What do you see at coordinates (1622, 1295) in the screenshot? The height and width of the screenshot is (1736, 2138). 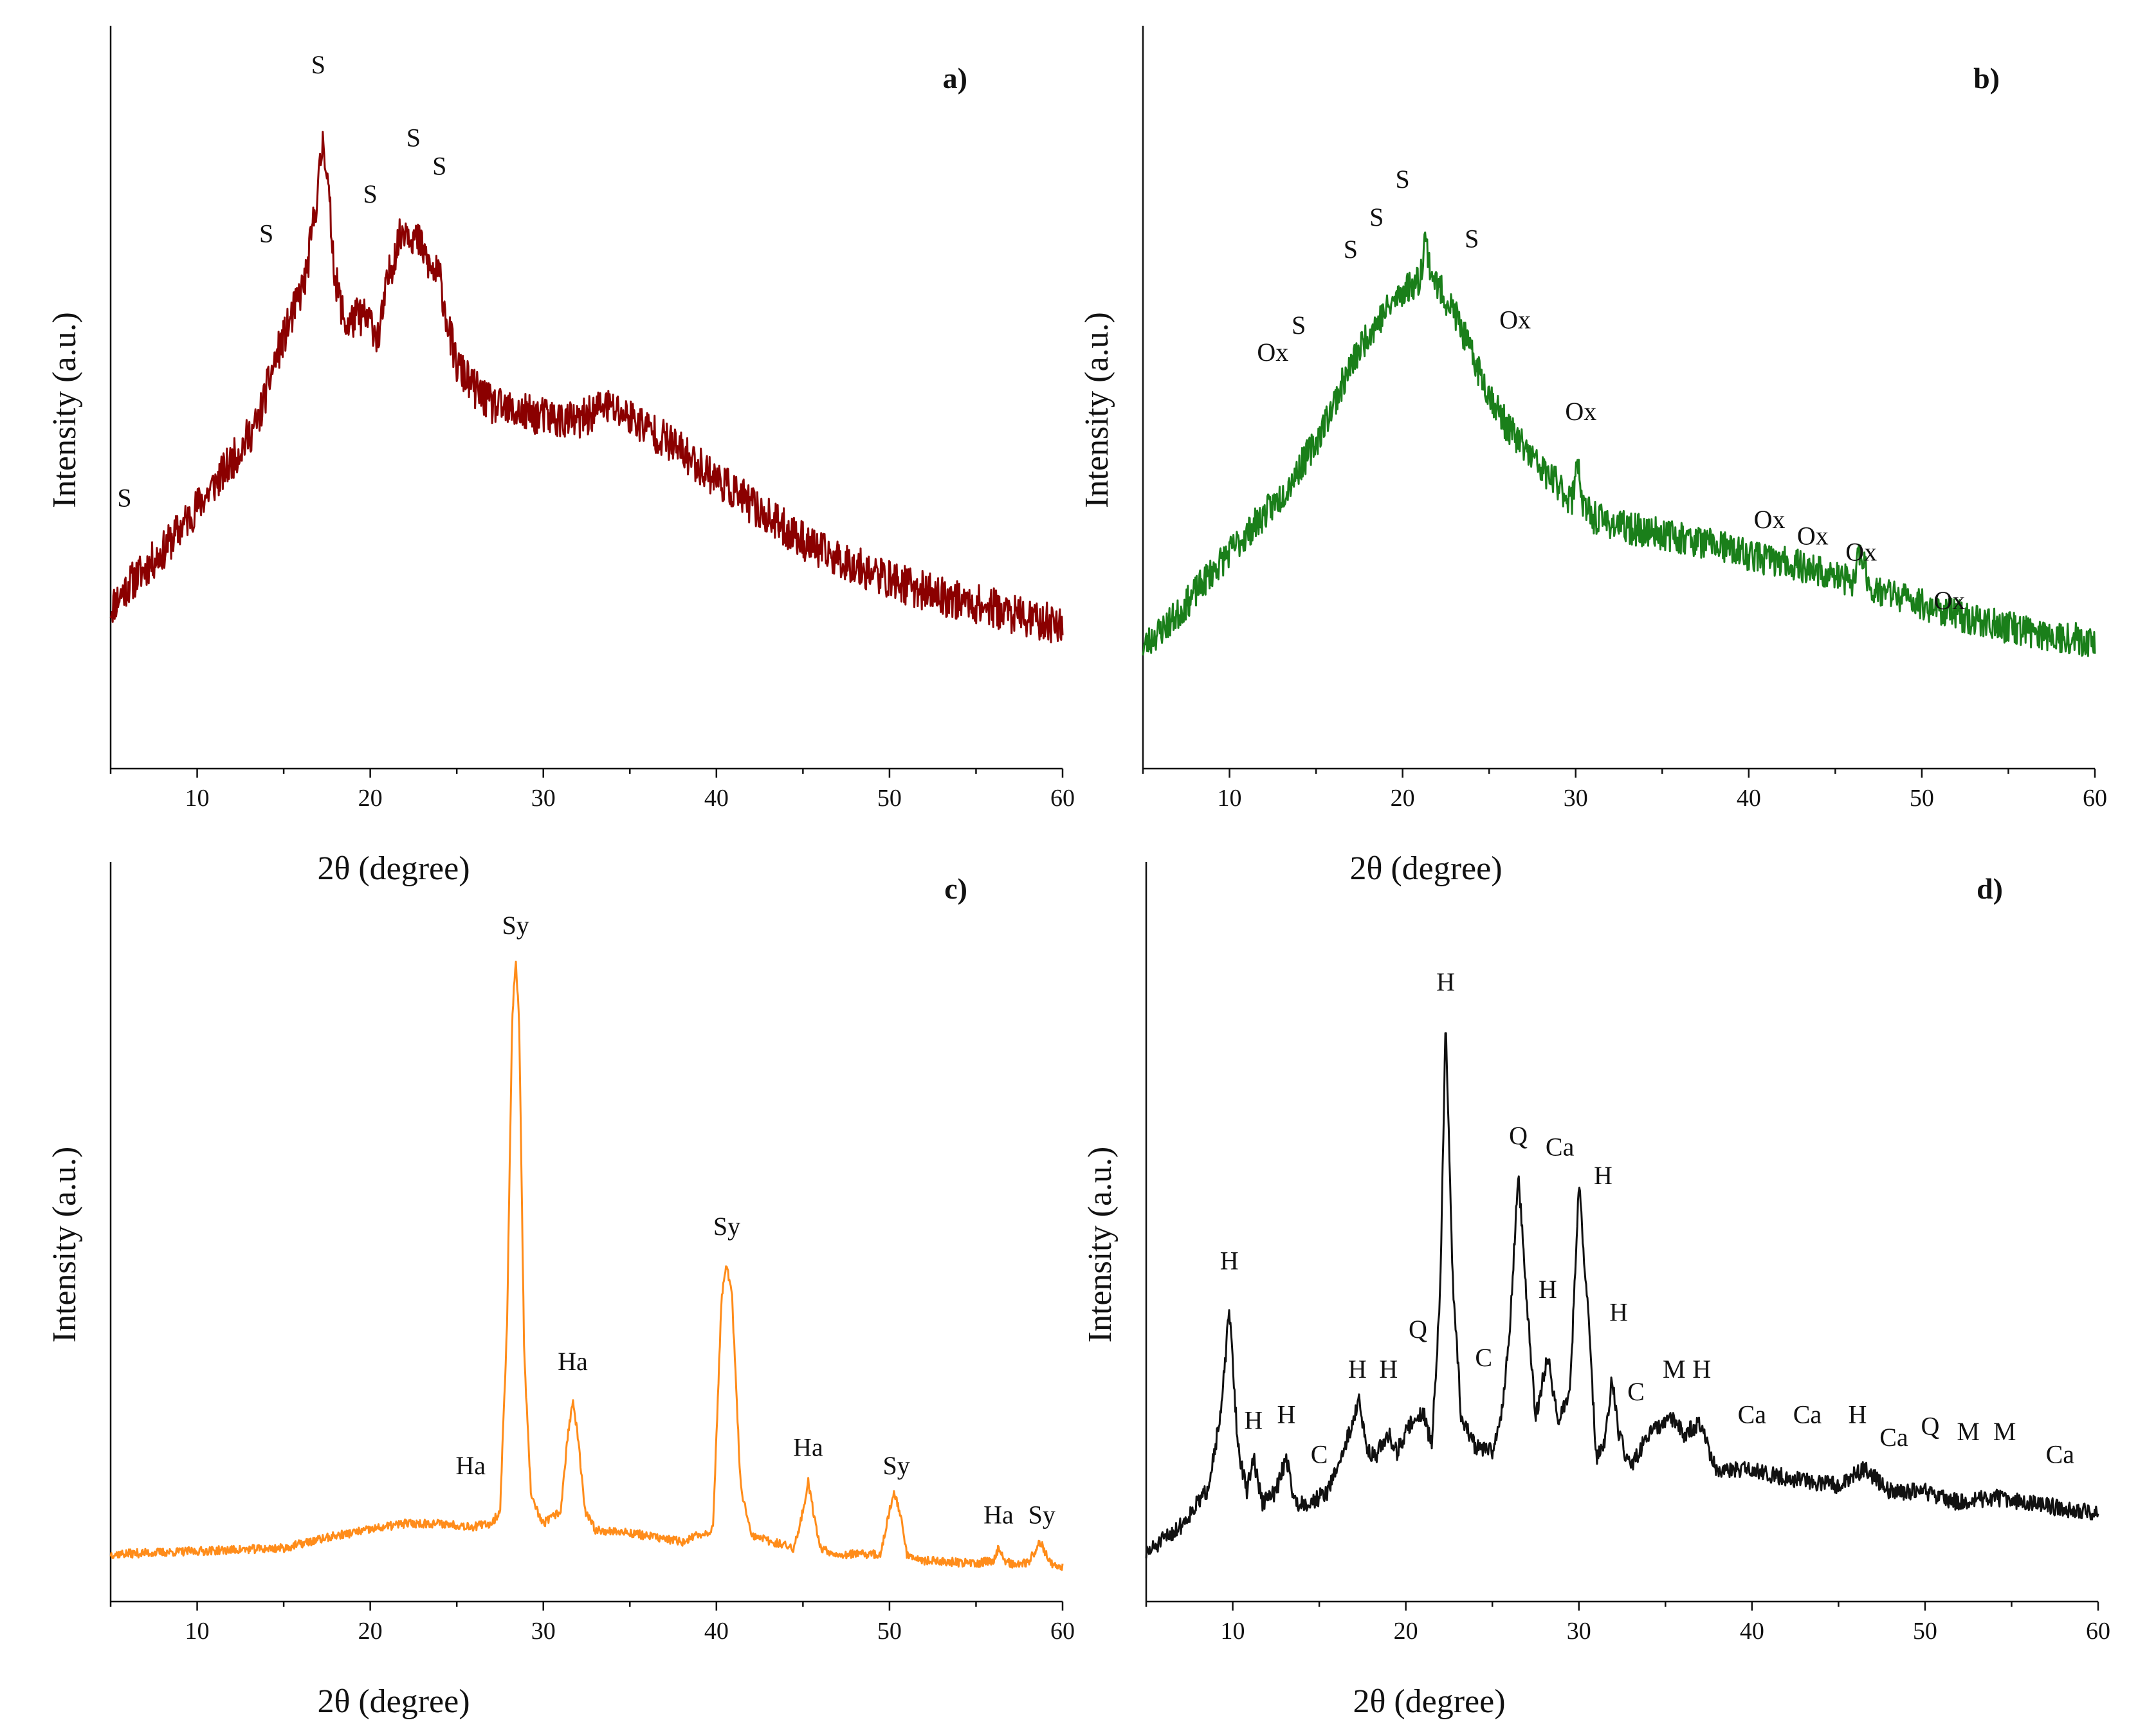 I see `series-d-line` at bounding box center [1622, 1295].